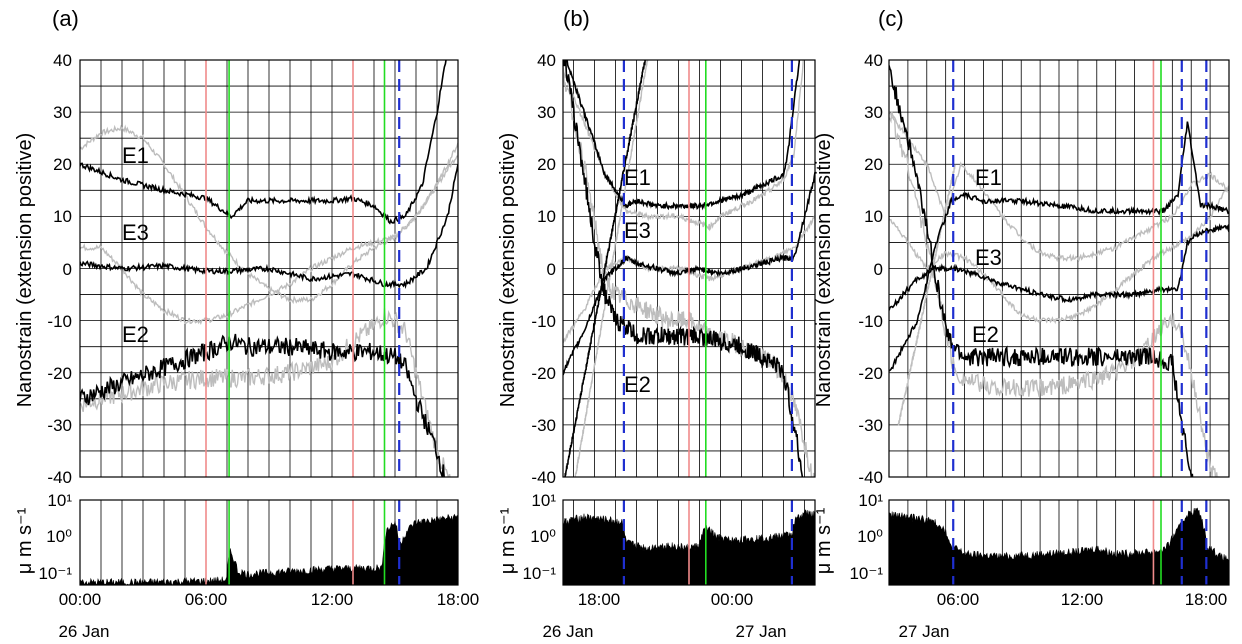  Describe the element at coordinates (824, 270) in the screenshot. I see `panel-c-ylabel-strain: Nanostrain (extension positive)` at that location.